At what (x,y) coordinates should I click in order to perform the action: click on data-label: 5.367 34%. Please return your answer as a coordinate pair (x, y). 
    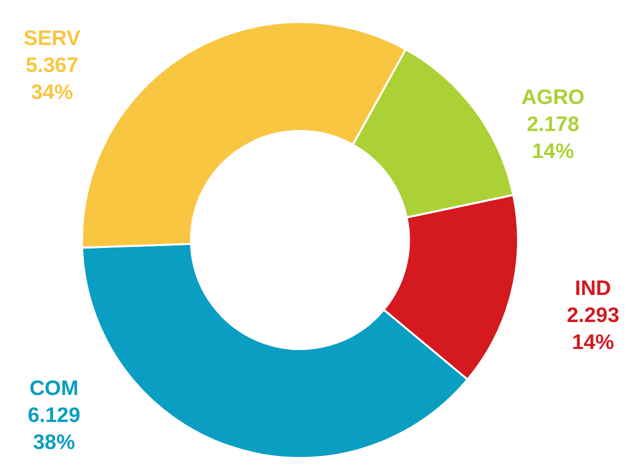
    Looking at the image, I should click on (52, 79).